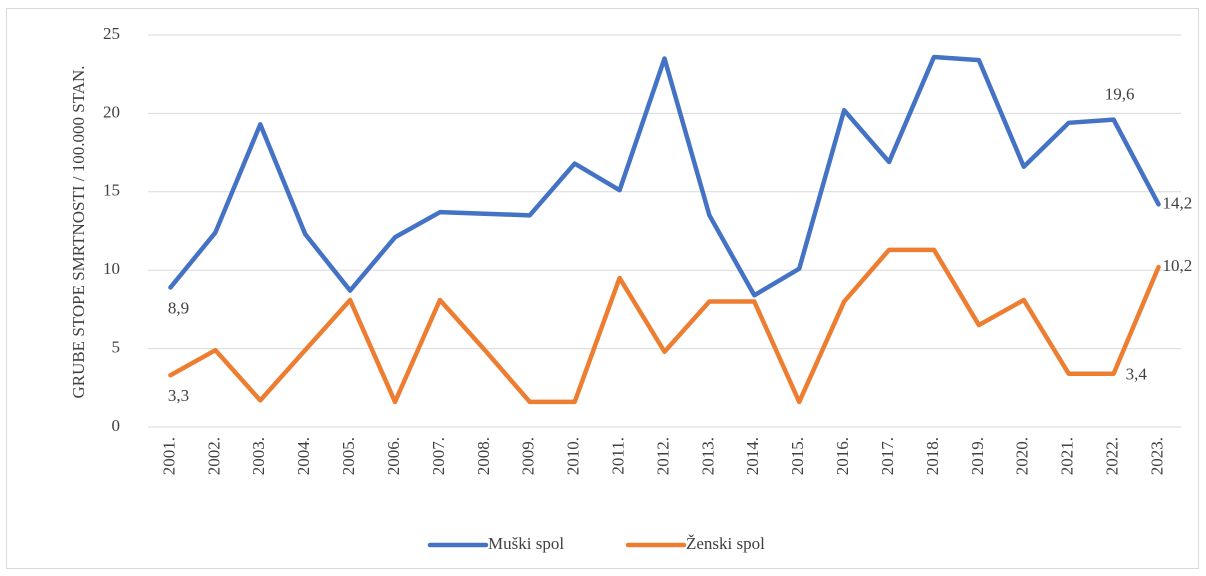  I want to click on data-label: 14,2, so click(1178, 202).